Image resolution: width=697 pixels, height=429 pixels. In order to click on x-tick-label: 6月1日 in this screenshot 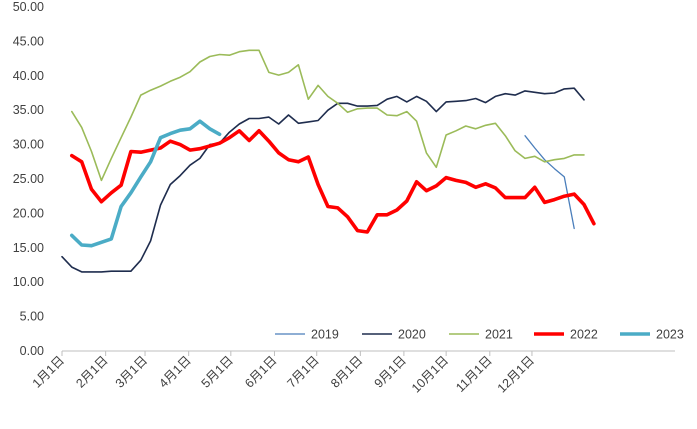, I will do `click(260, 371)`.